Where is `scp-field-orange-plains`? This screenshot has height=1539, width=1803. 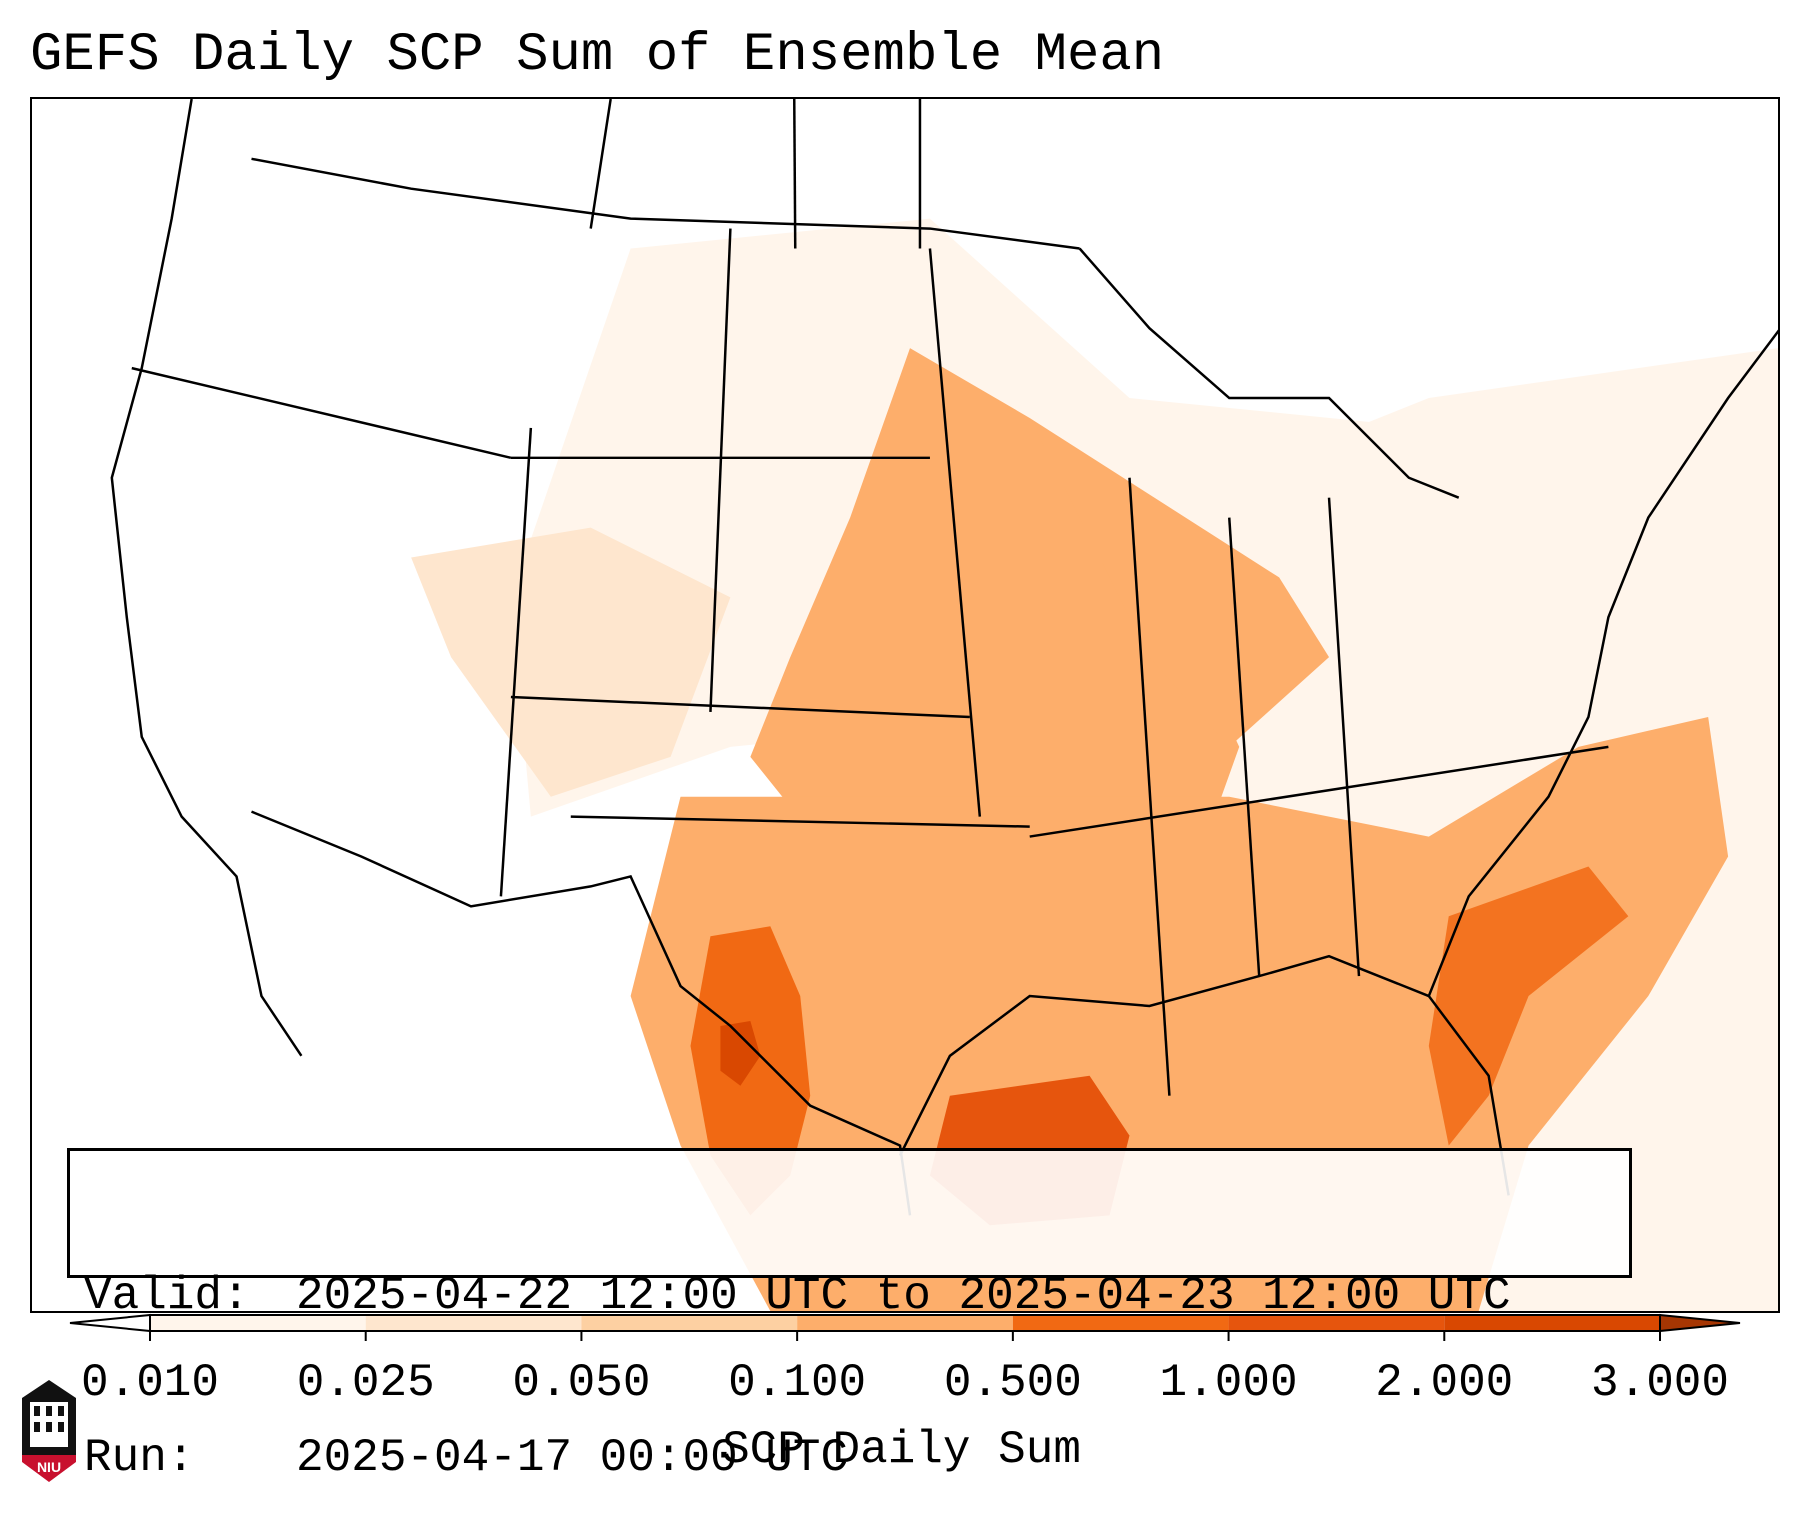 scp-field-orange-plains is located at coordinates (995, 637).